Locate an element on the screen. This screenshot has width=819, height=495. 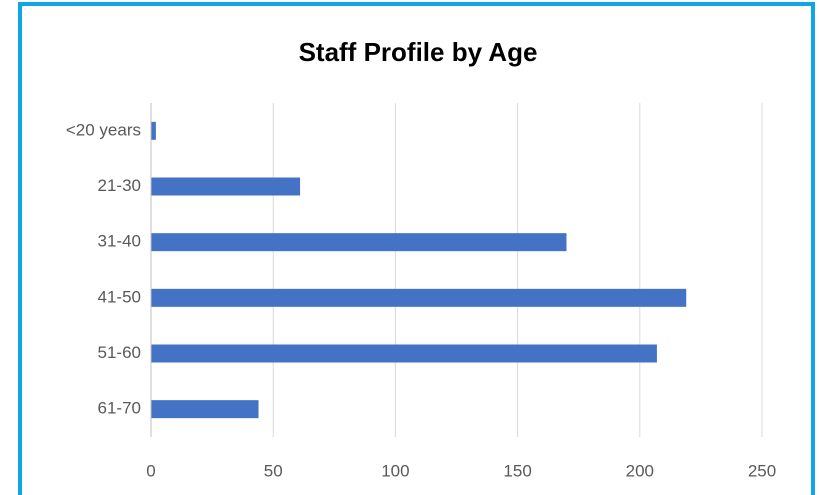
y-tick-label: 21-30 is located at coordinates (119, 185).